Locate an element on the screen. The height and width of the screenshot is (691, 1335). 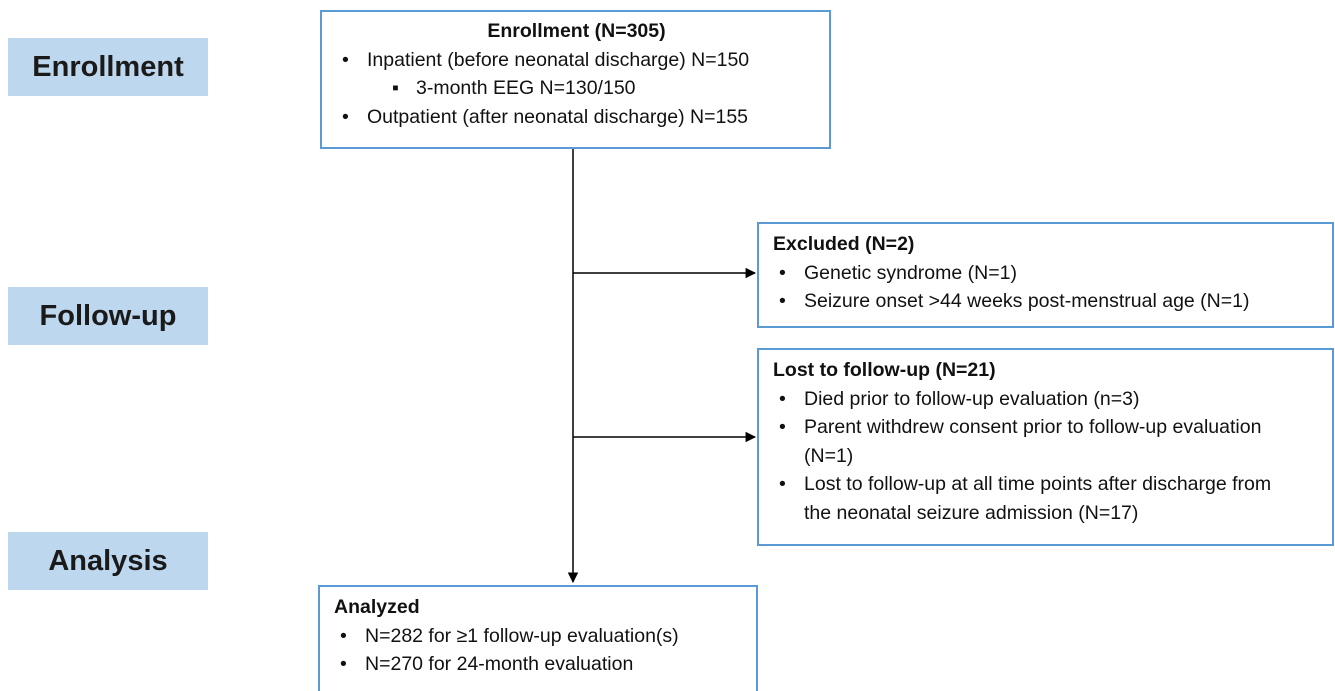
box-title: Analyzed is located at coordinates (377, 607).